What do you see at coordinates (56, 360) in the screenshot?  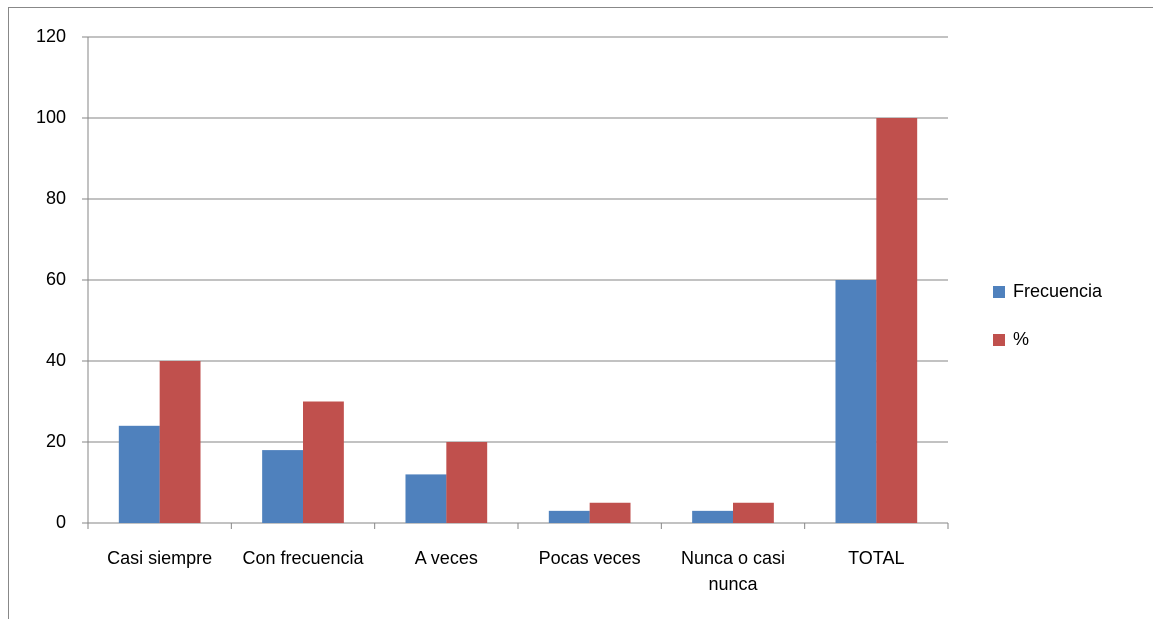 I see `y-tick-label: 40` at bounding box center [56, 360].